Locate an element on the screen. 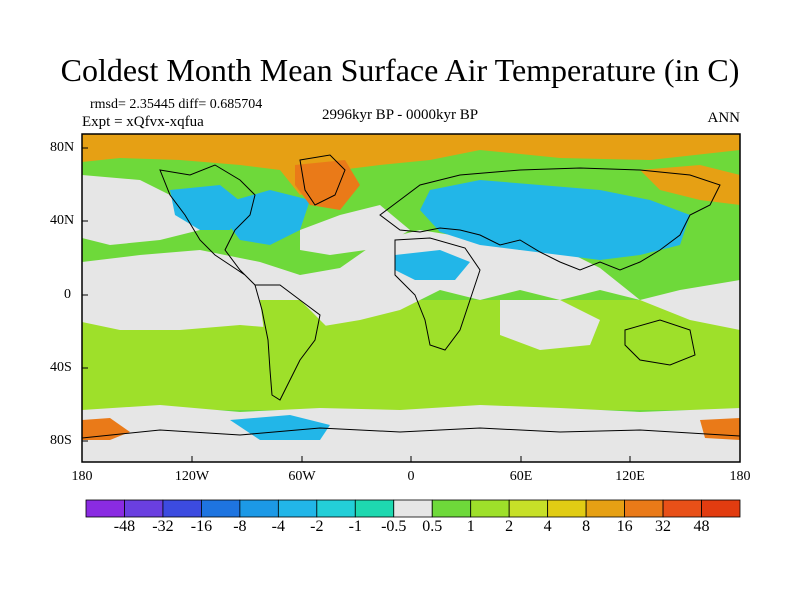 The image size is (800, 600). indian-grey is located at coordinates (550, 325).